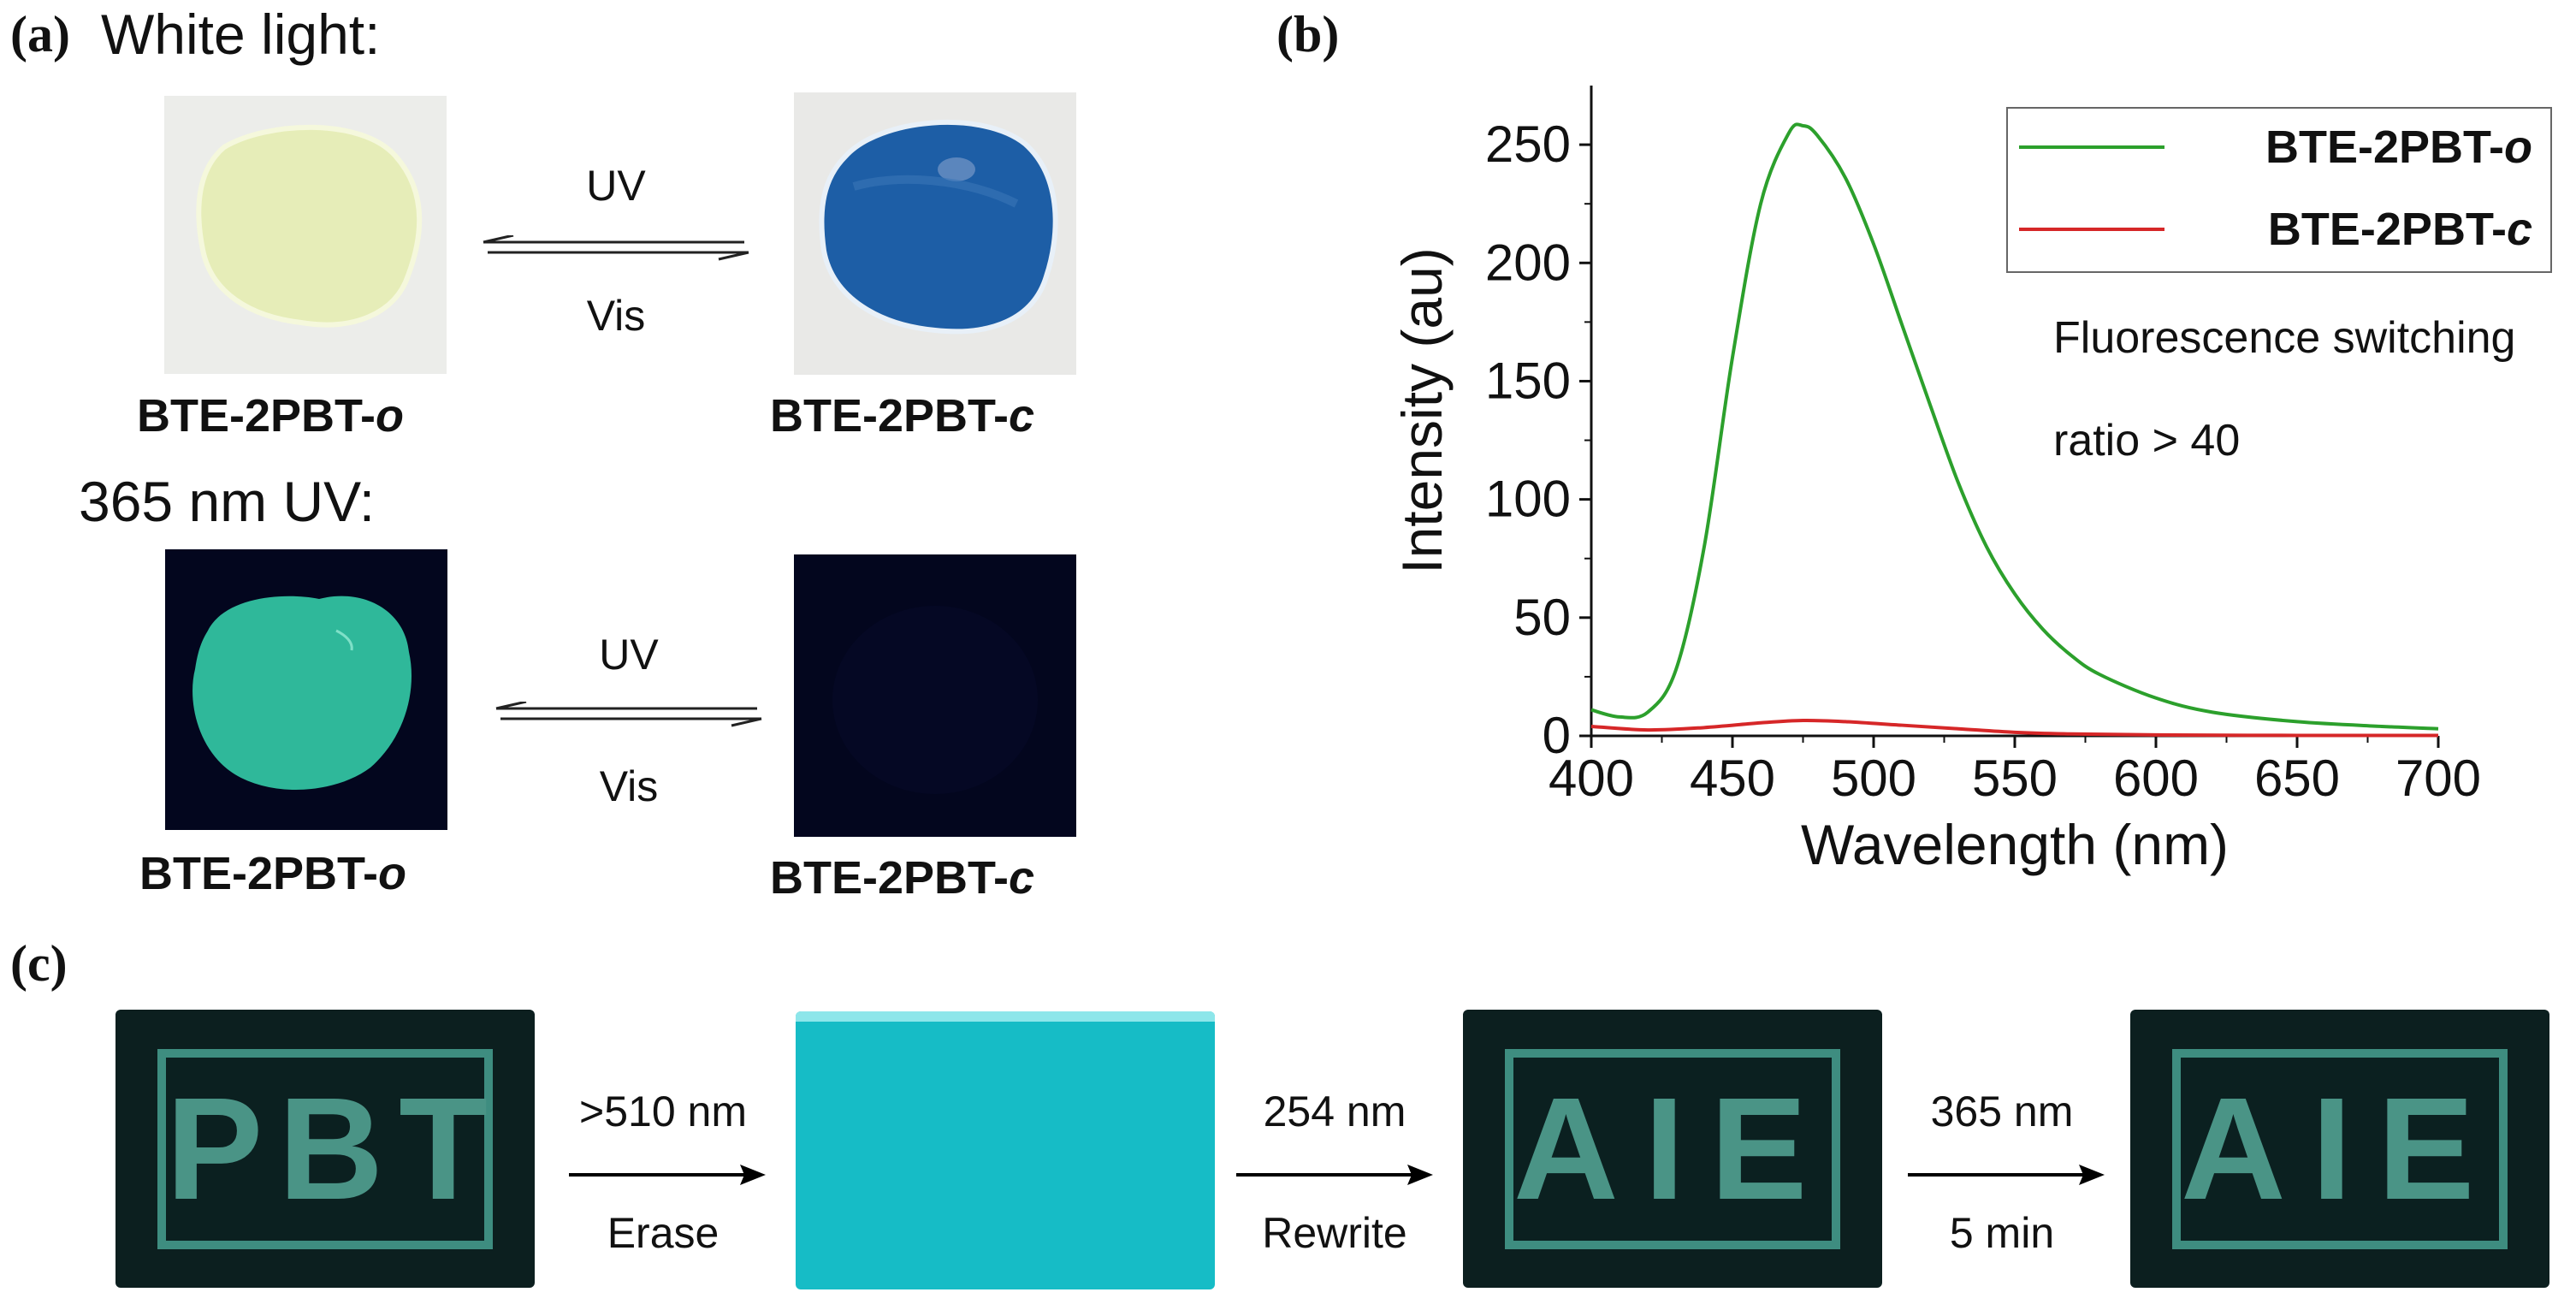 The height and width of the screenshot is (1310, 2576). I want to click on x-tick-label: 700, so click(2438, 778).